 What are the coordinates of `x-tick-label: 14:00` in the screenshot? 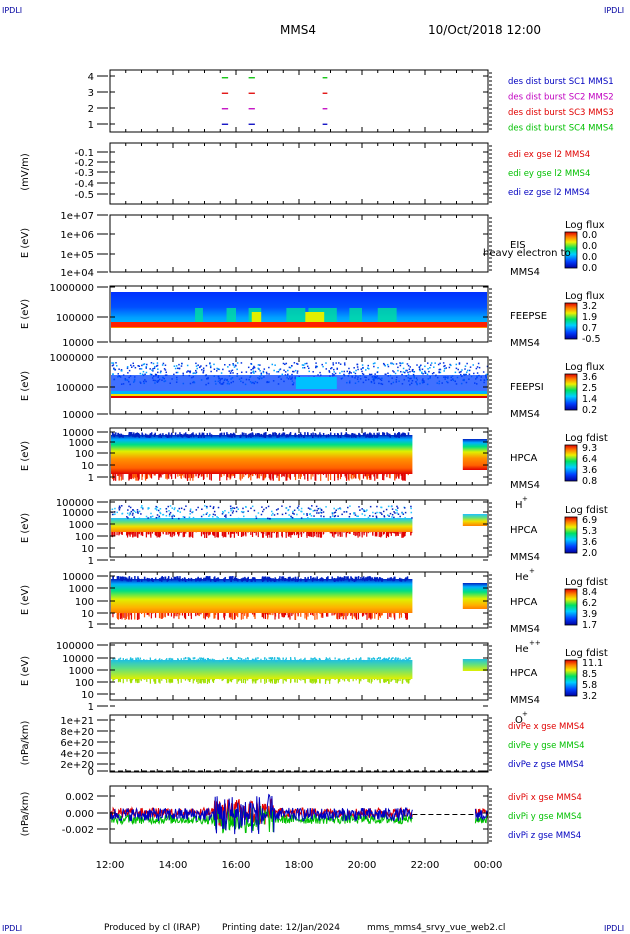 It's located at (173, 865).